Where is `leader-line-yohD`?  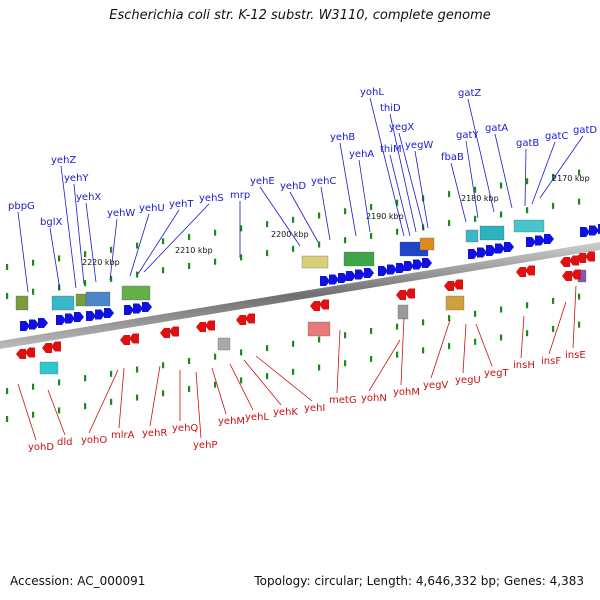
leader-line-yohD is located at coordinates (27, 412).